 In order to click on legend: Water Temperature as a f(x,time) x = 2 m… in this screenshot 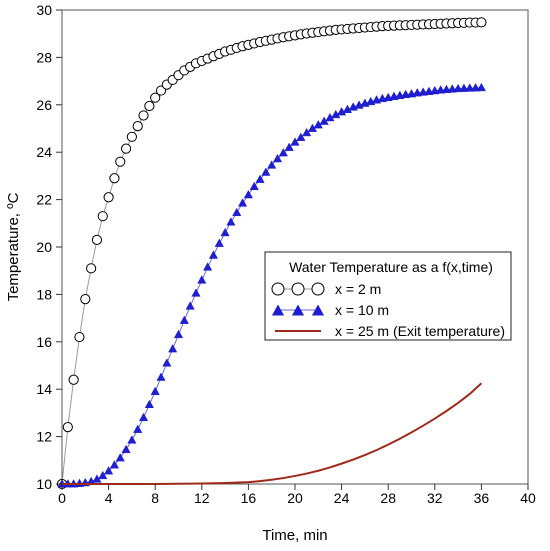, I will do `click(388, 296)`.